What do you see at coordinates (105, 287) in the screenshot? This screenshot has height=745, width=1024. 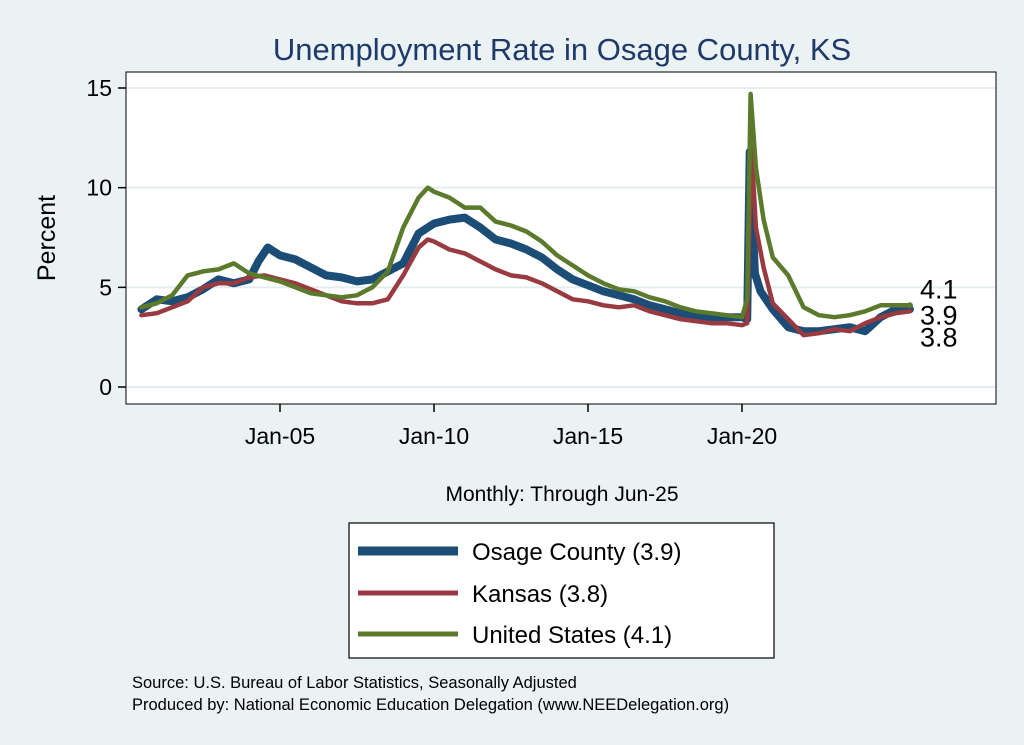 I see `y-tick-label: 5` at bounding box center [105, 287].